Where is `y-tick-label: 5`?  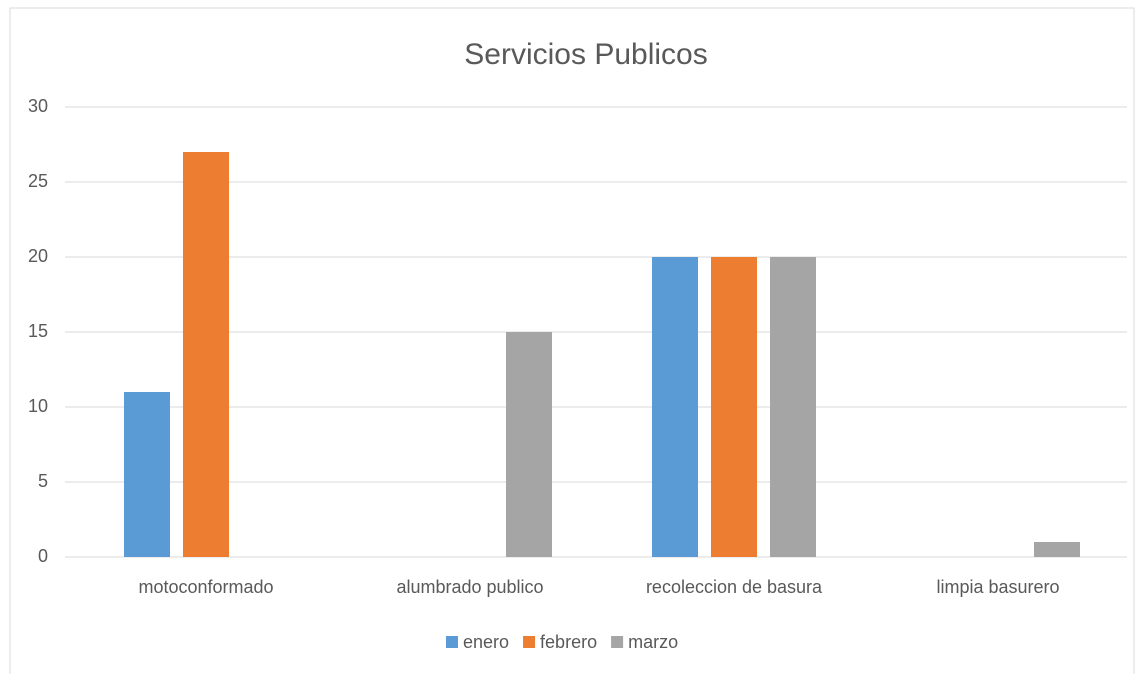
y-tick-label: 5 is located at coordinates (43, 481).